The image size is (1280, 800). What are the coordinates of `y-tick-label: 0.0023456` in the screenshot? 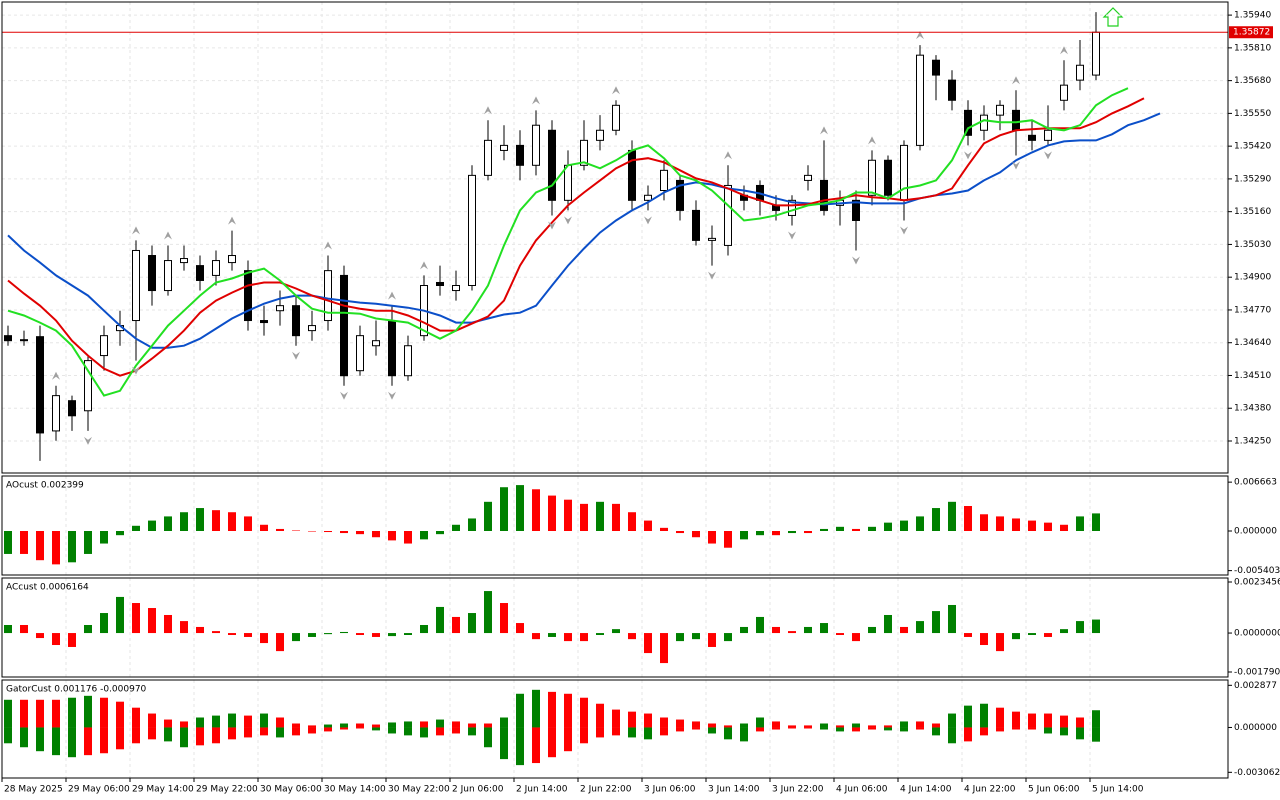 It's located at (1257, 583).